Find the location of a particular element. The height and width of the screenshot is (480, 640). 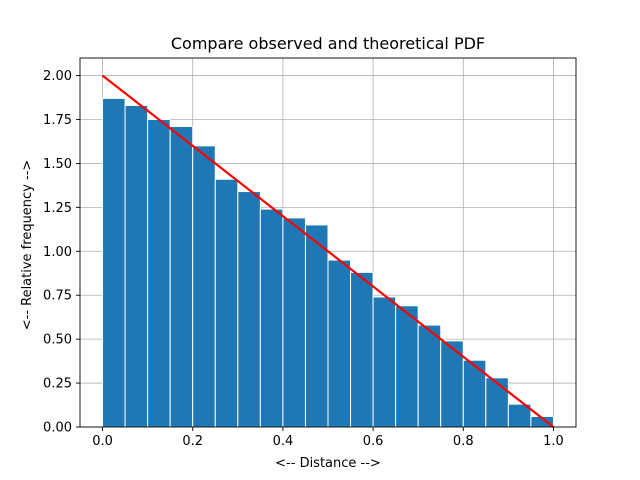

x-tick-label: 0.4 is located at coordinates (283, 441).